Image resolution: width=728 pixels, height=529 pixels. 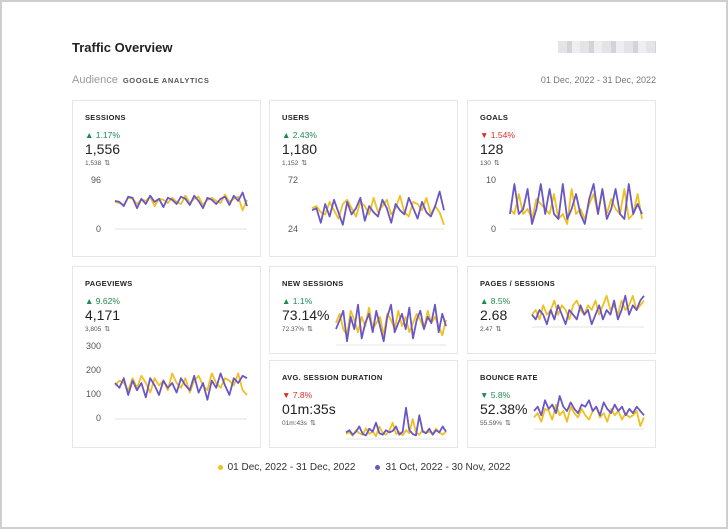 I want to click on goals-chart, so click(x=576, y=206).